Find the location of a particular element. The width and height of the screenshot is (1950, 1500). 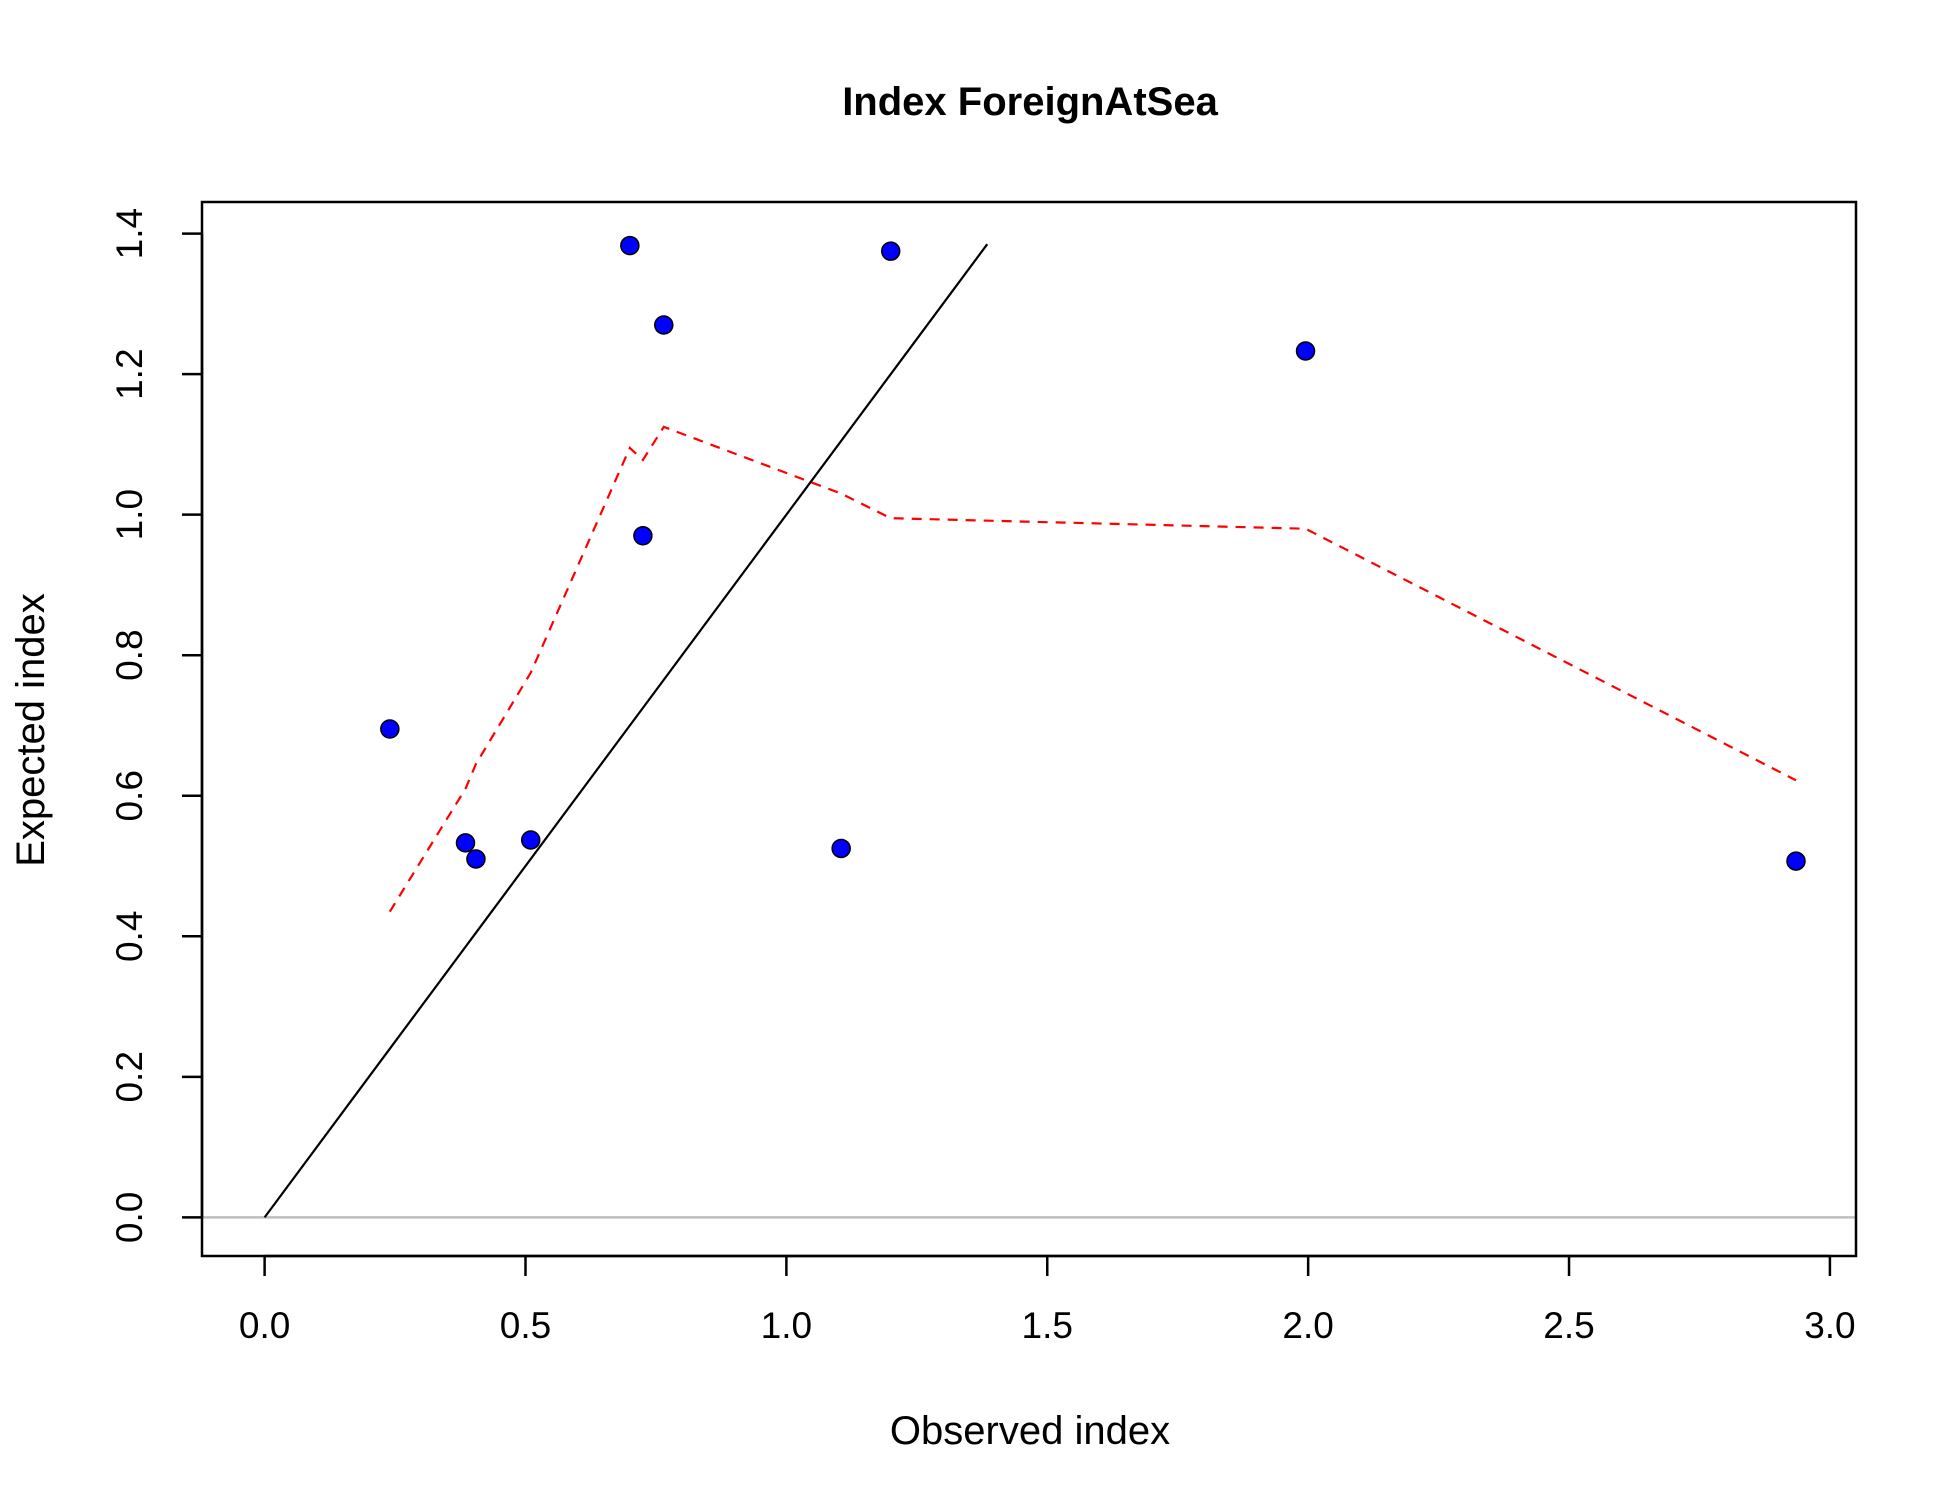

y-tick-label: 0.6 is located at coordinates (129, 795).